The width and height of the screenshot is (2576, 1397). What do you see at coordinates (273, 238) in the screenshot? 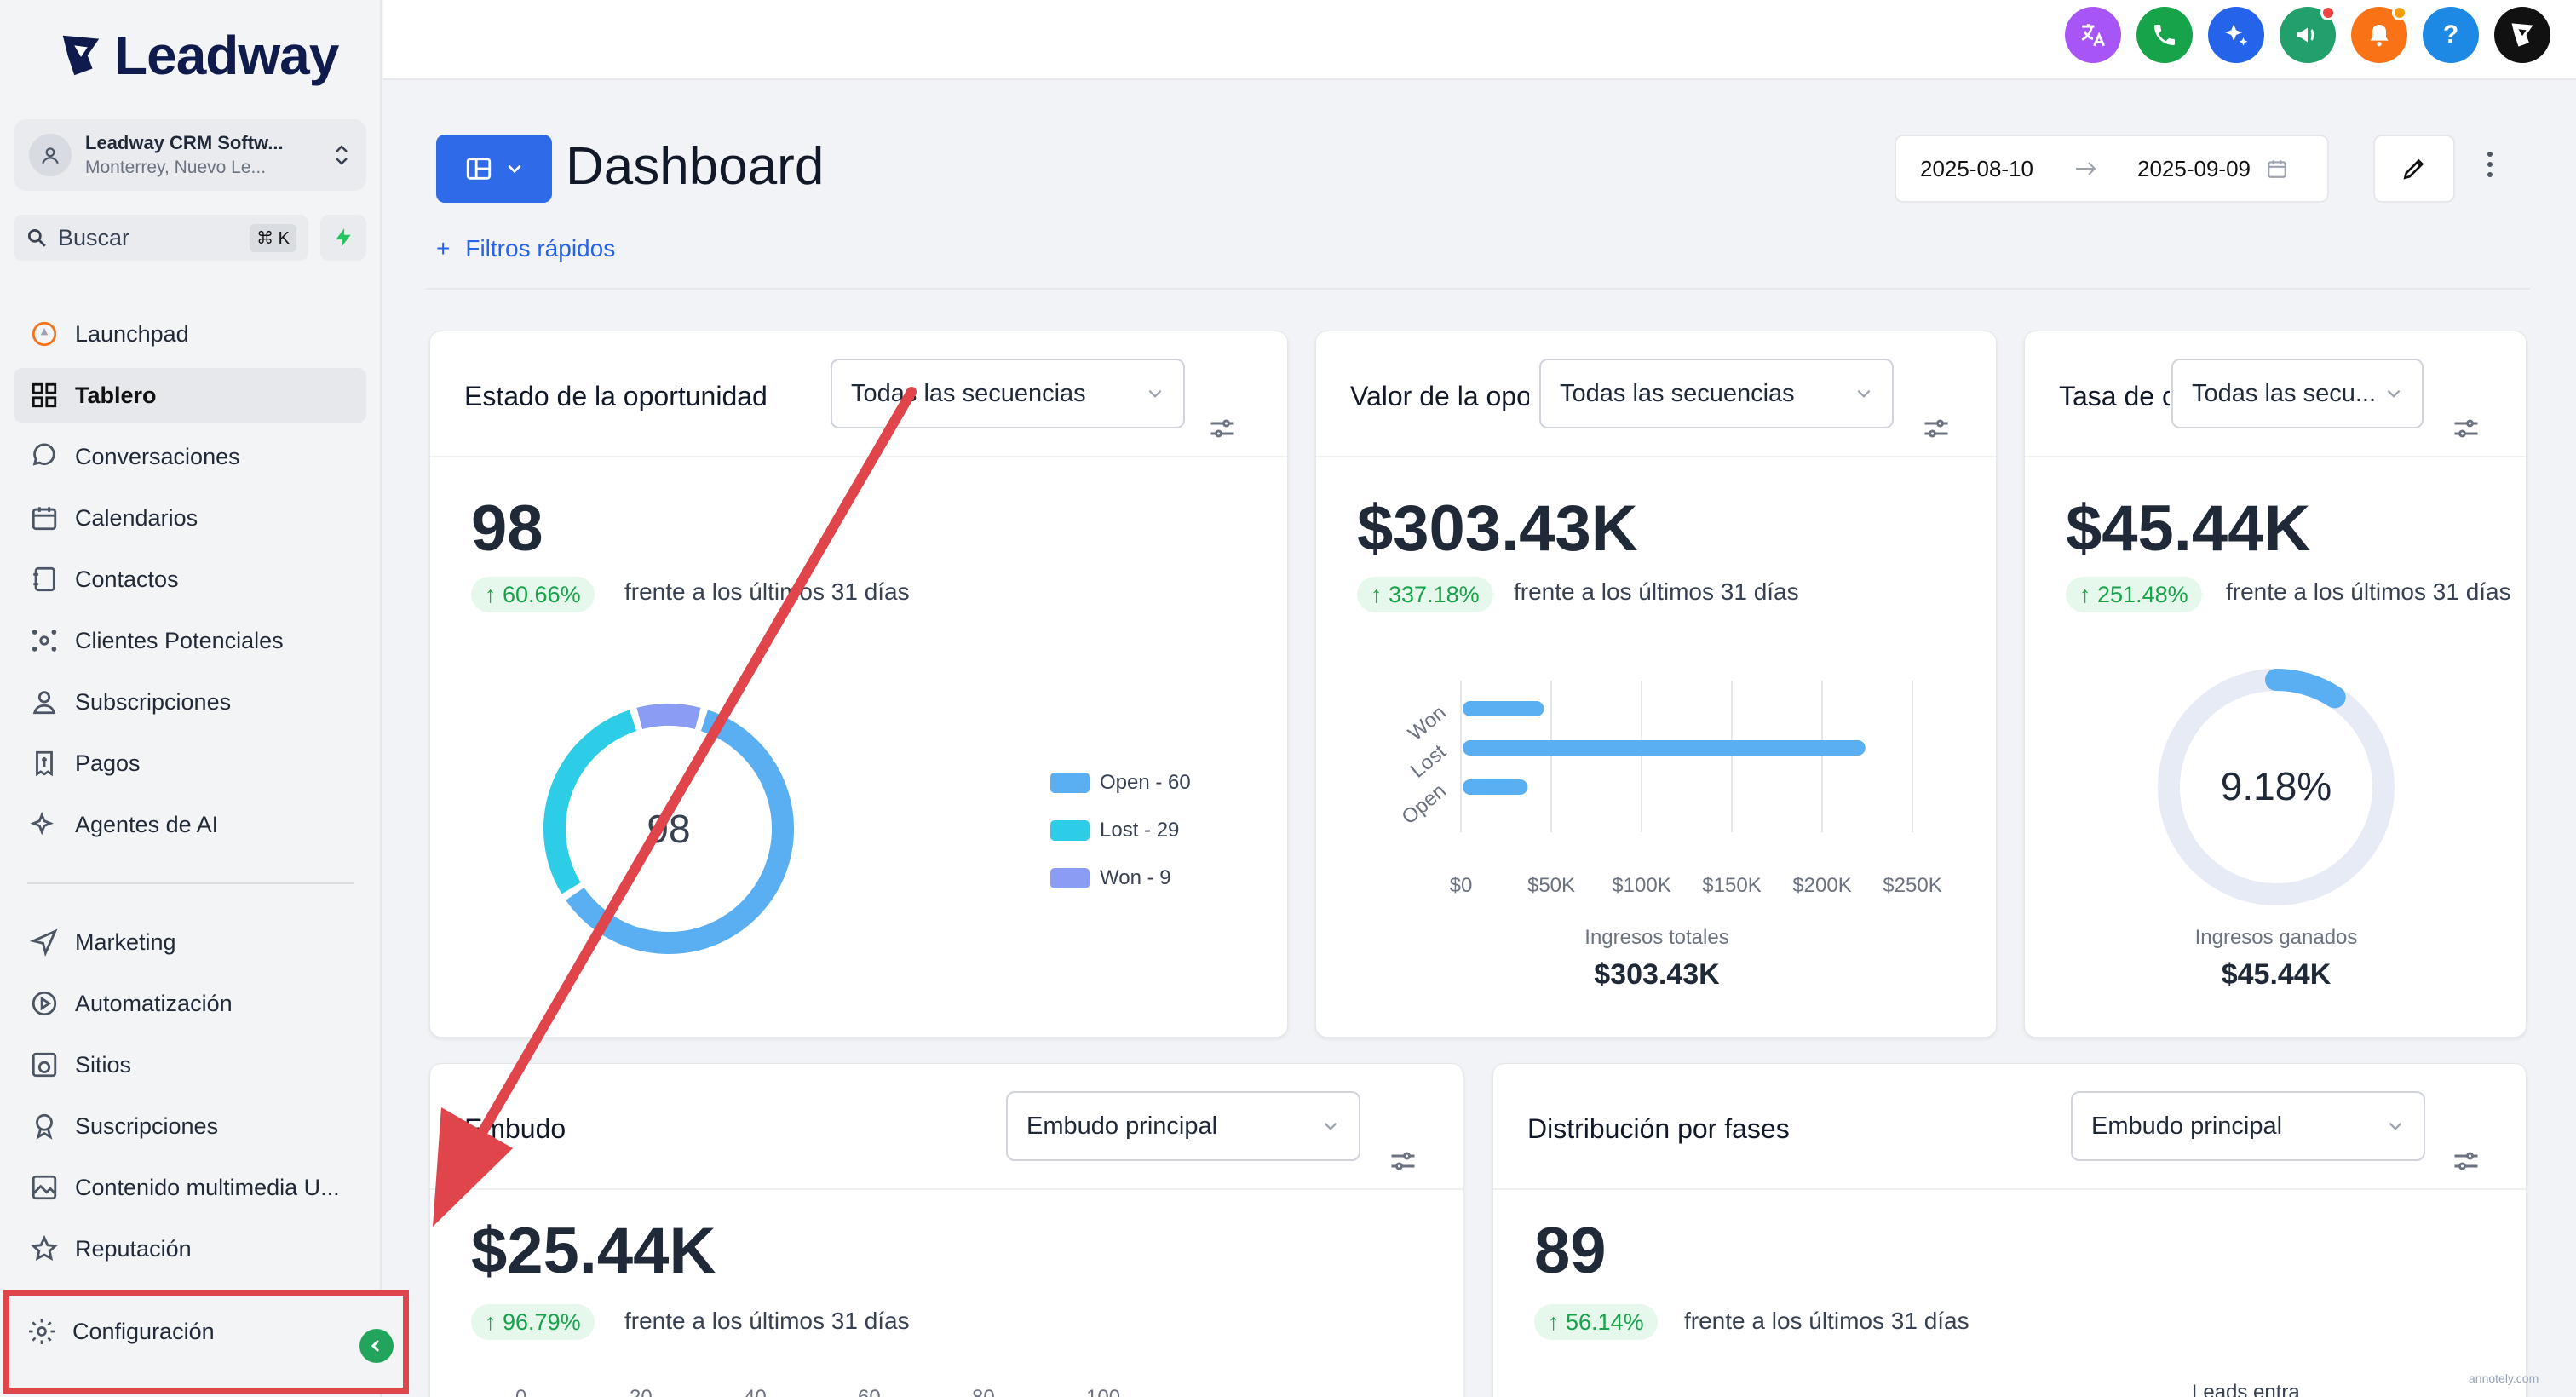
I see `search-shortcut: ⌘ K` at bounding box center [273, 238].